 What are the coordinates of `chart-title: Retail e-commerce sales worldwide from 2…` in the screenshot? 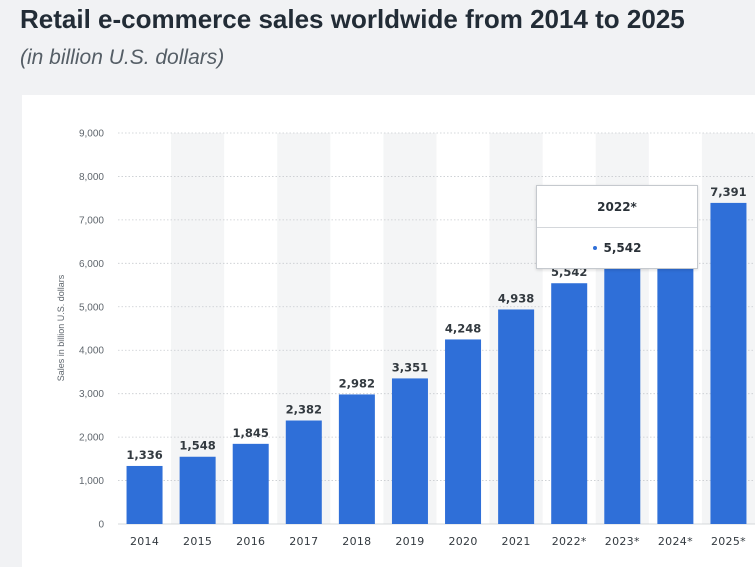 It's located at (352, 19).